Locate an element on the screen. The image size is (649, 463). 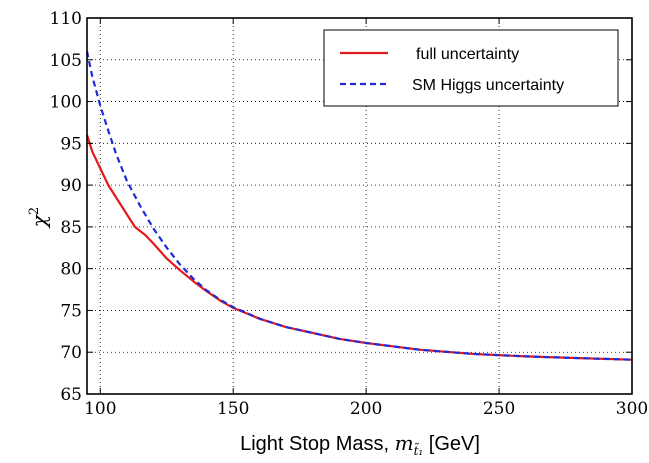
y-tick-label: 100 is located at coordinates (66, 103).